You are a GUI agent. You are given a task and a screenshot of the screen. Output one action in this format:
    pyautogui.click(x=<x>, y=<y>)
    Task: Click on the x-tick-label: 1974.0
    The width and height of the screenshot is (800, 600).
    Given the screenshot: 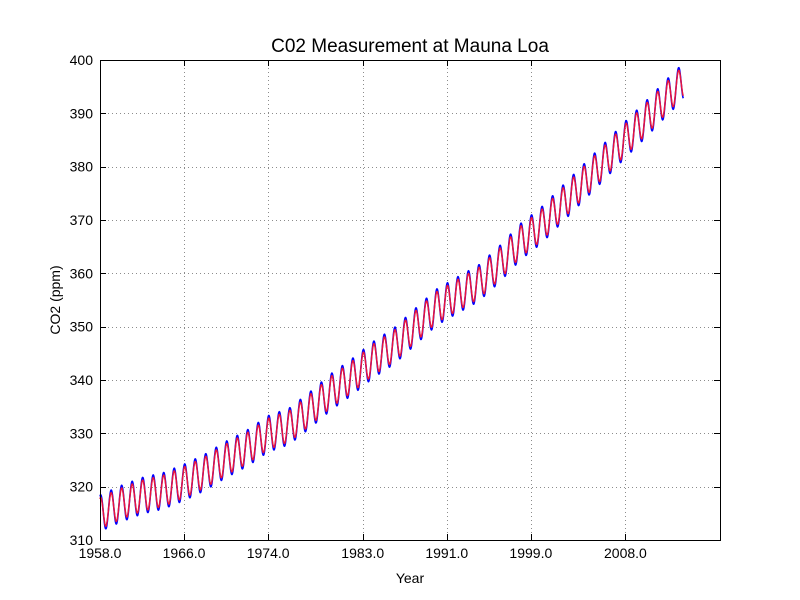 What is the action you would take?
    pyautogui.click(x=268, y=553)
    